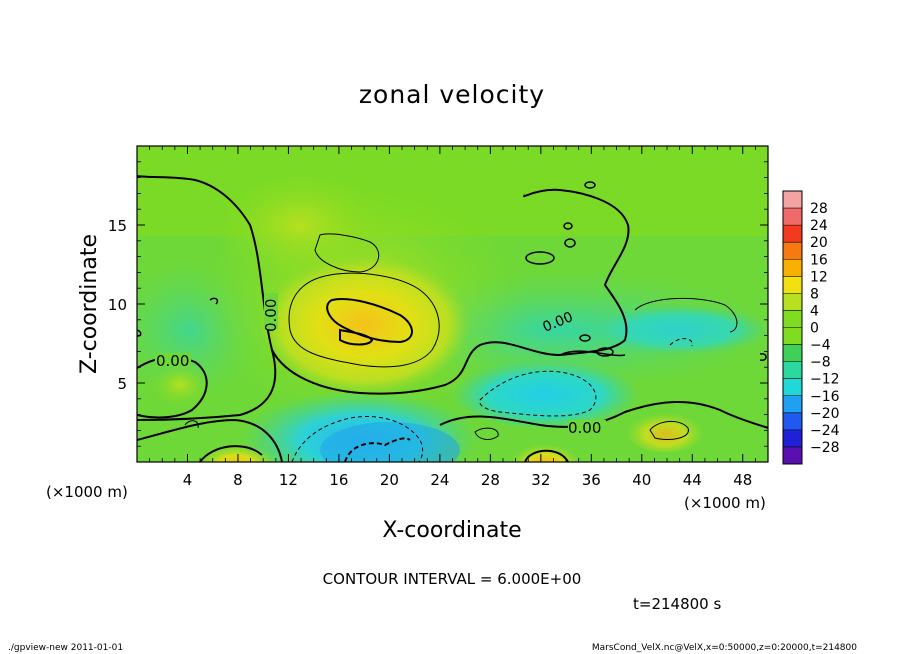 The image size is (904, 654). Describe the element at coordinates (591, 480) in the screenshot. I see `x-tick-label: 36` at that location.